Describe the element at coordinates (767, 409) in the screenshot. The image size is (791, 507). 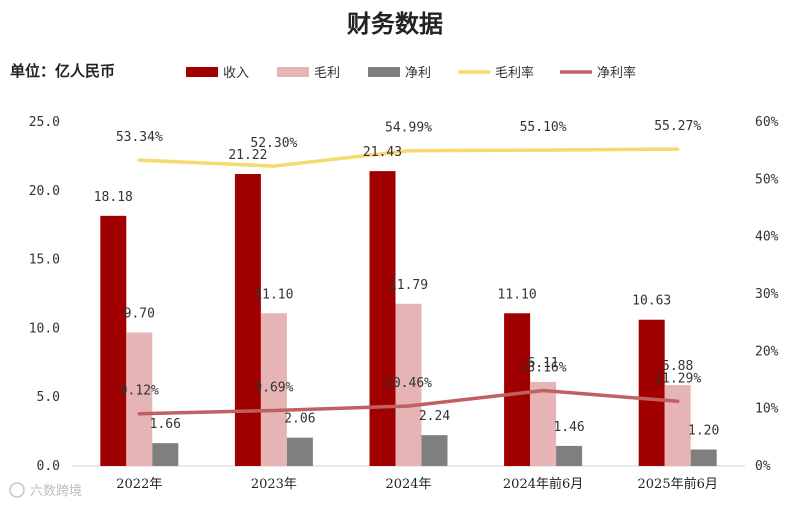
I see `y-right-tick-label: 10%` at that location.